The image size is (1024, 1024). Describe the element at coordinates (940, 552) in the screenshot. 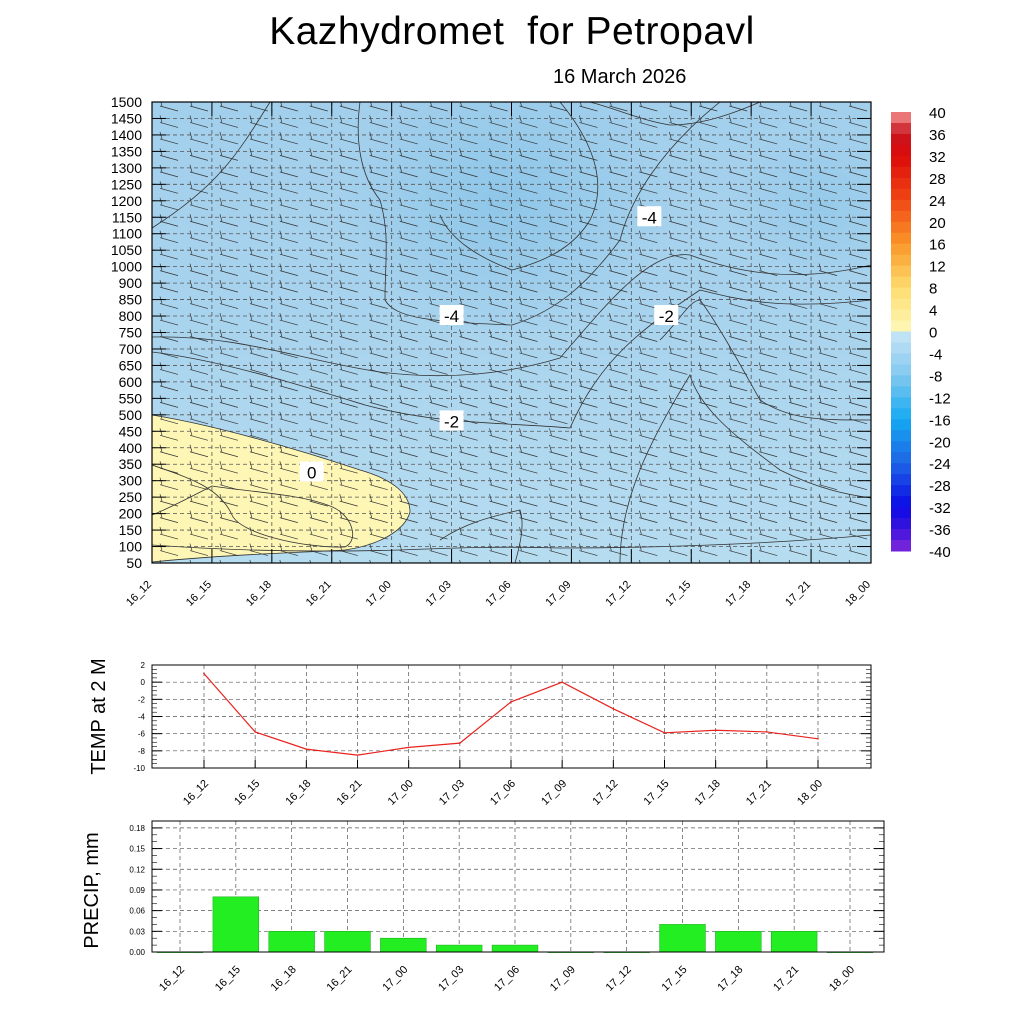

I see `colorbar-label: -40` at that location.